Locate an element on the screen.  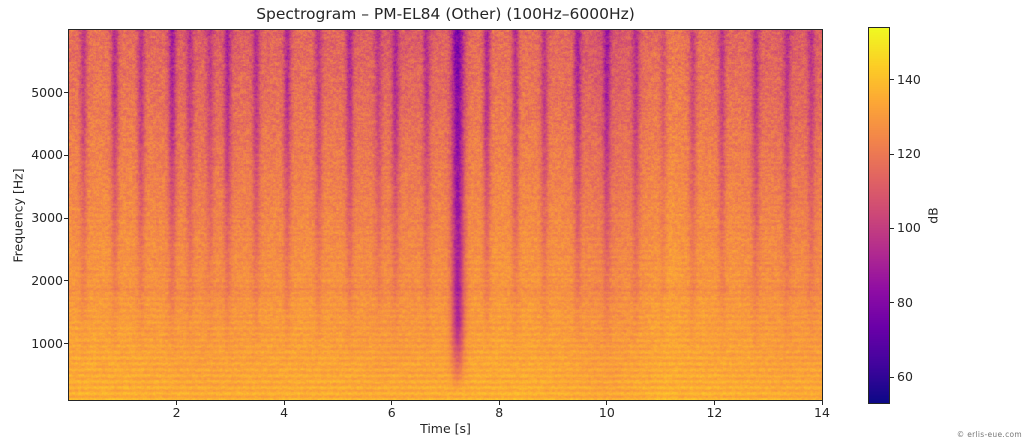
x-tick-label: 10 is located at coordinates (606, 412).